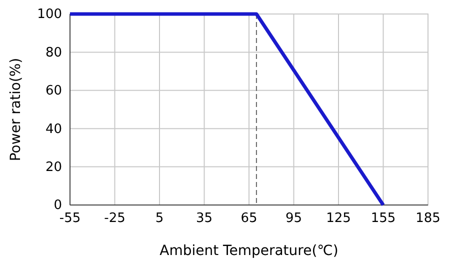 The width and height of the screenshot is (450, 262). Describe the element at coordinates (249, 251) in the screenshot. I see `x-axis-title: Ambient Temperature(℃)` at that location.